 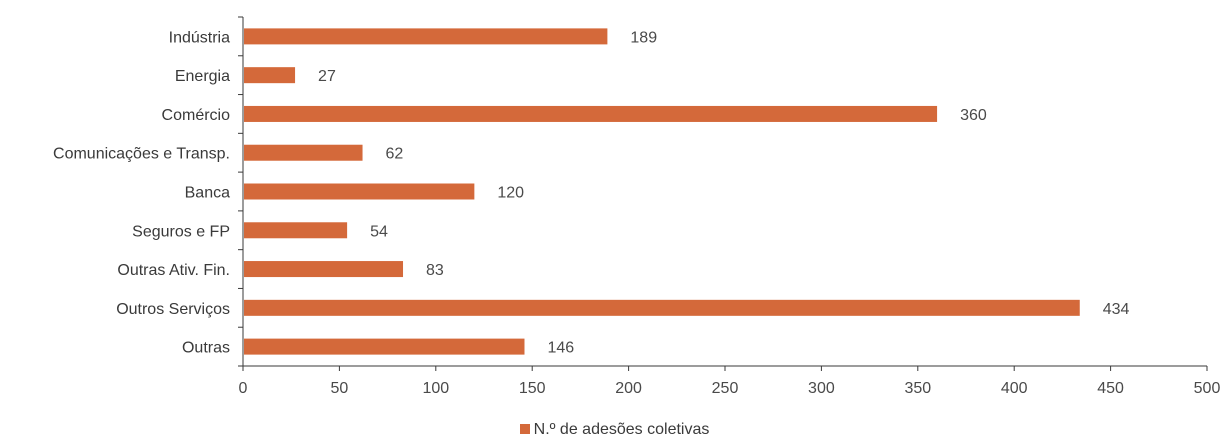 What do you see at coordinates (199, 37) in the screenshot?
I see `category-label: Indústria` at bounding box center [199, 37].